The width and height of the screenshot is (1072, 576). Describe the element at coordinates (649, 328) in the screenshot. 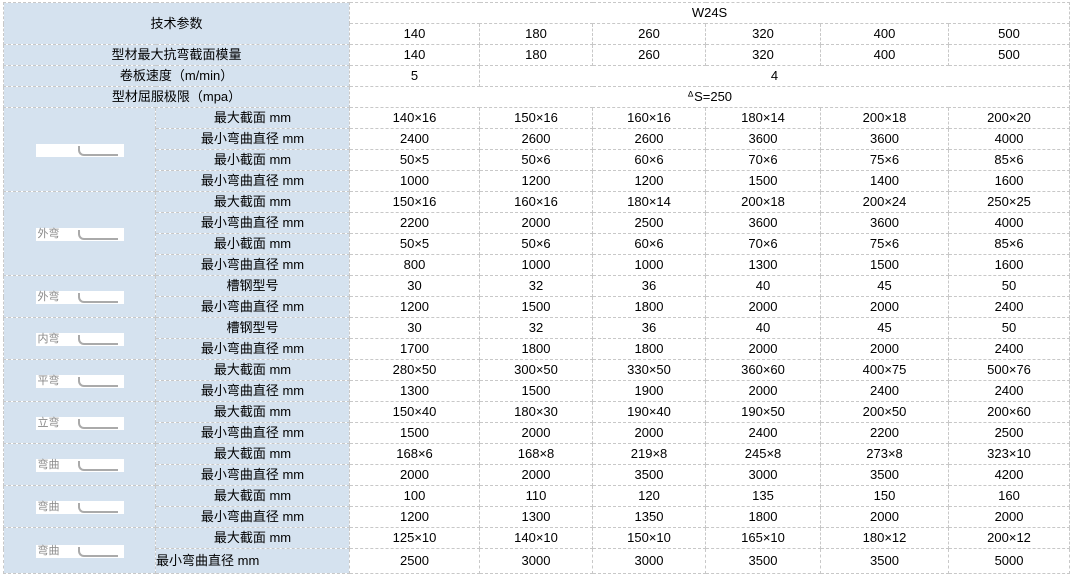

I see `value-cell: 36` at that location.